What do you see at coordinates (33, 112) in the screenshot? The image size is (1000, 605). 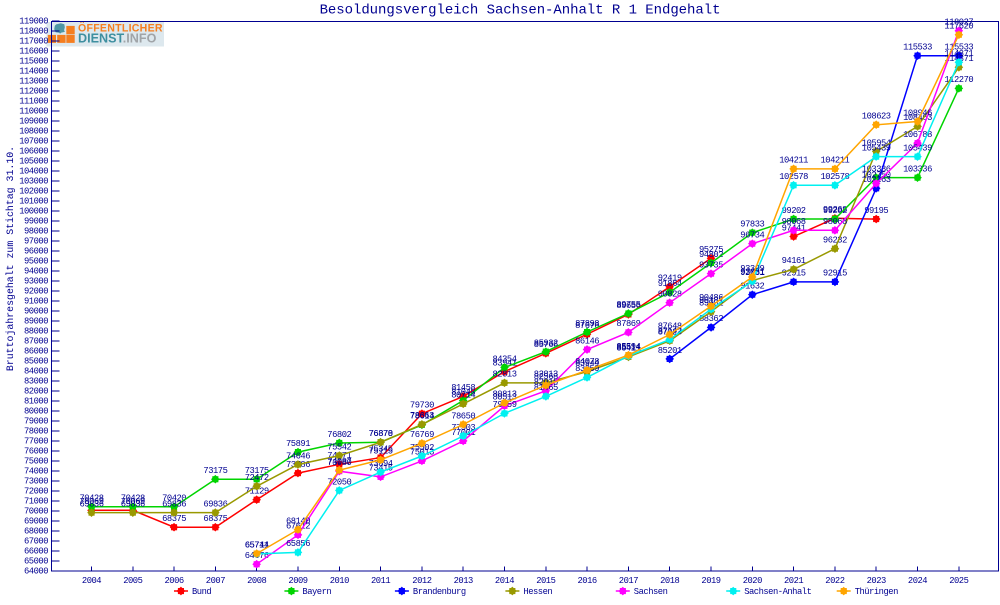 I see `svg-text: 110000` at bounding box center [33, 112].